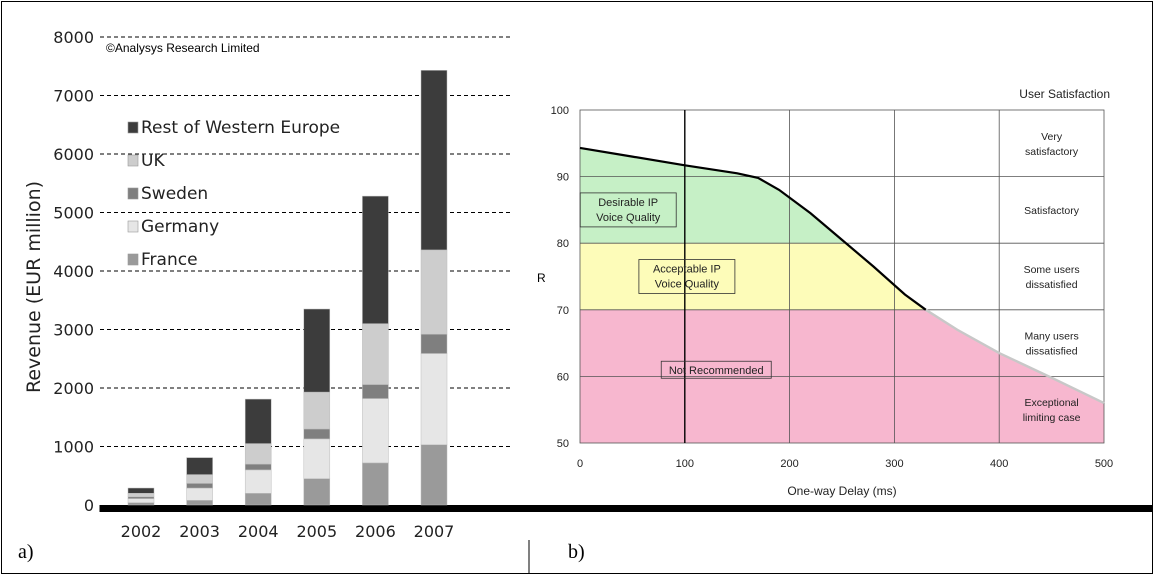  Describe the element at coordinates (560, 111) in the screenshot. I see `quality-y-tick-label: 100` at that location.